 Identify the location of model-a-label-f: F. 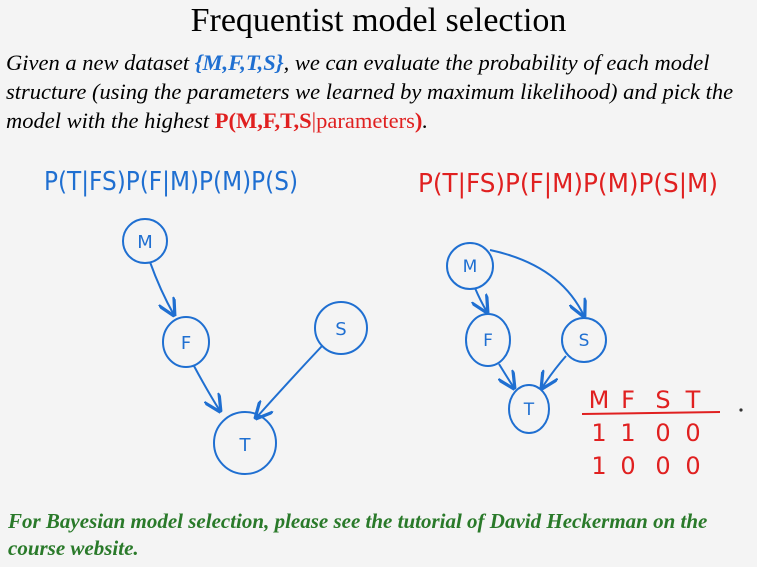
(186, 343).